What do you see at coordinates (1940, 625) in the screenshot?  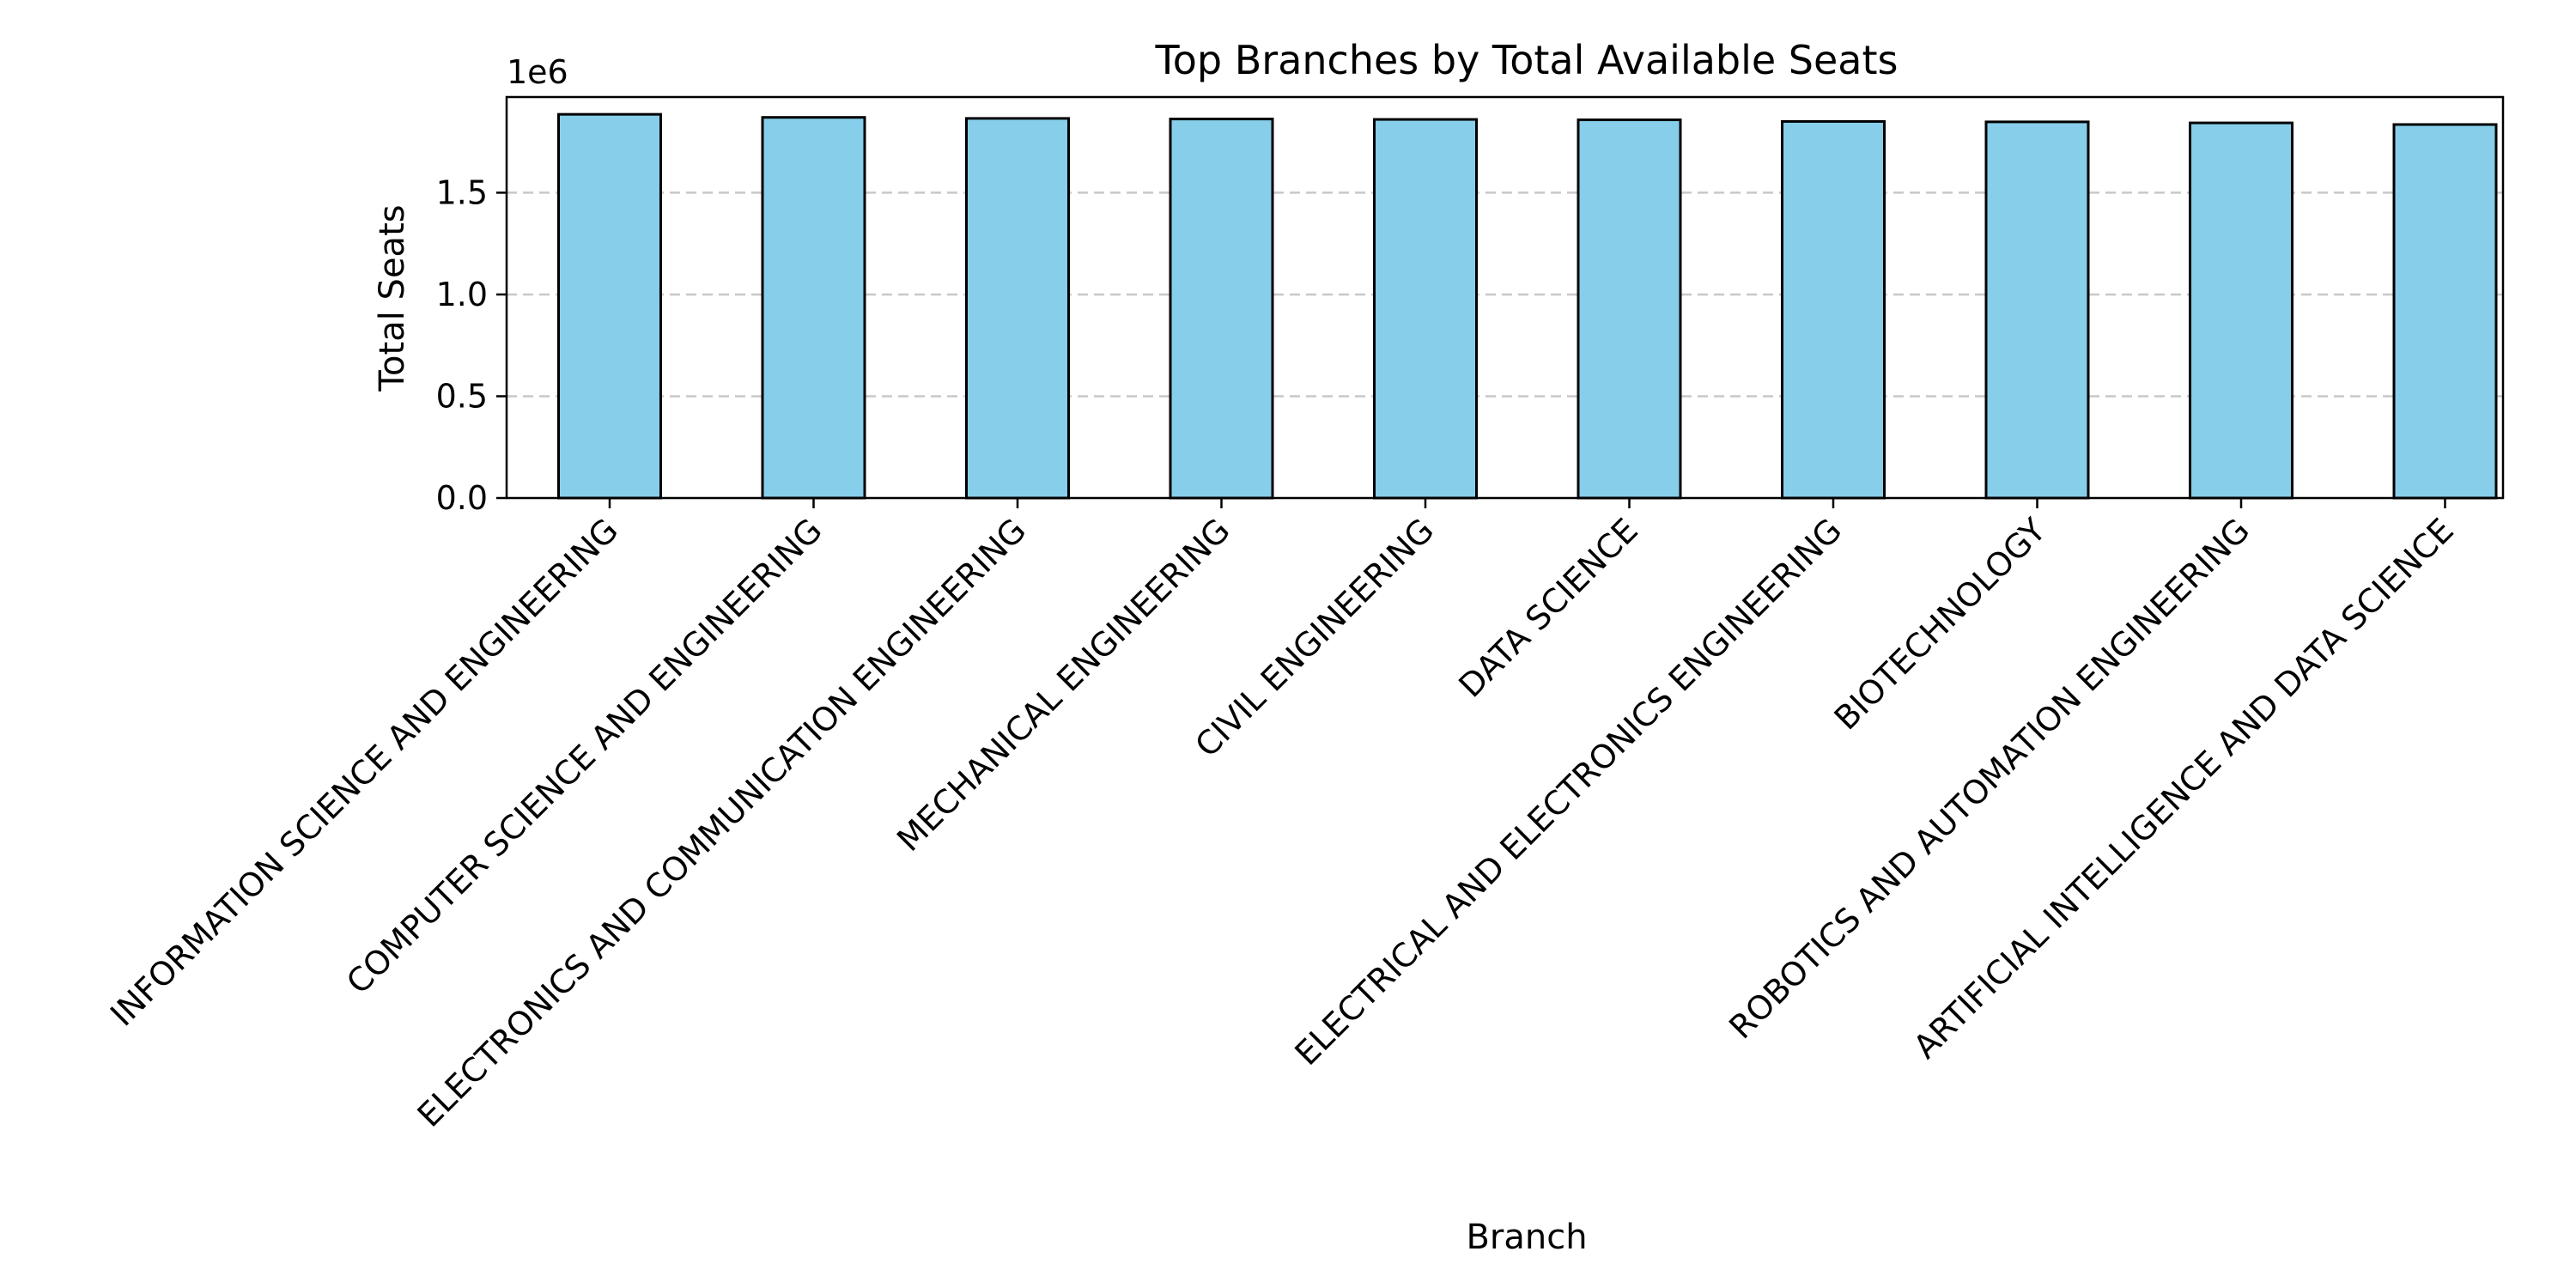 I see `x-tick-label: BIOTECHNOLOGY` at bounding box center [1940, 625].